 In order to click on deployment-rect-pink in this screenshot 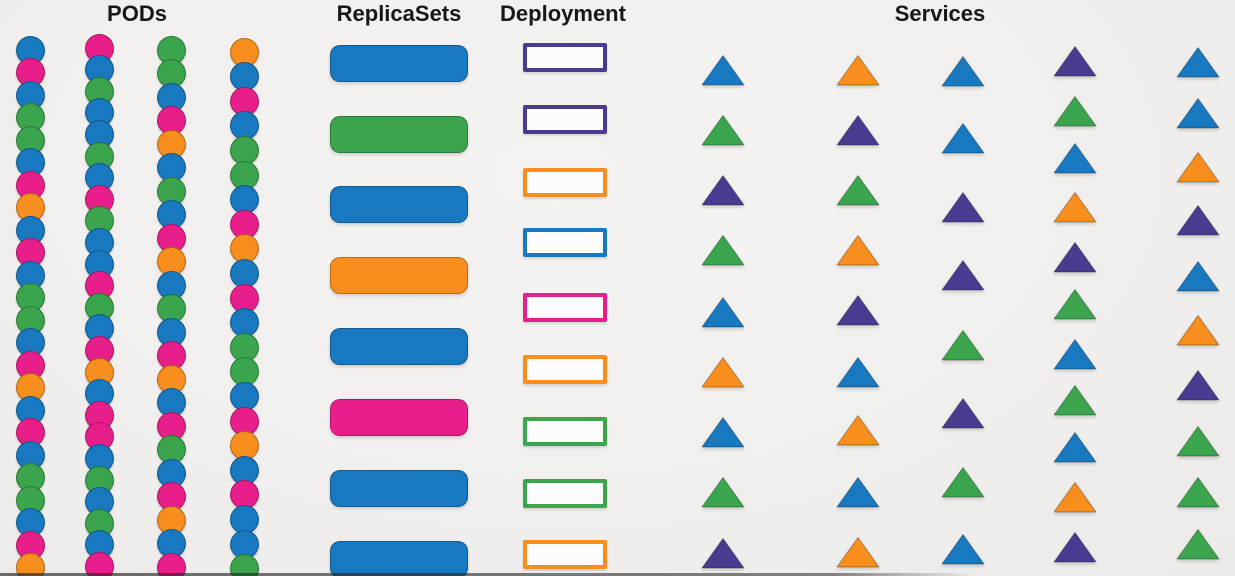, I will do `click(565, 307)`.